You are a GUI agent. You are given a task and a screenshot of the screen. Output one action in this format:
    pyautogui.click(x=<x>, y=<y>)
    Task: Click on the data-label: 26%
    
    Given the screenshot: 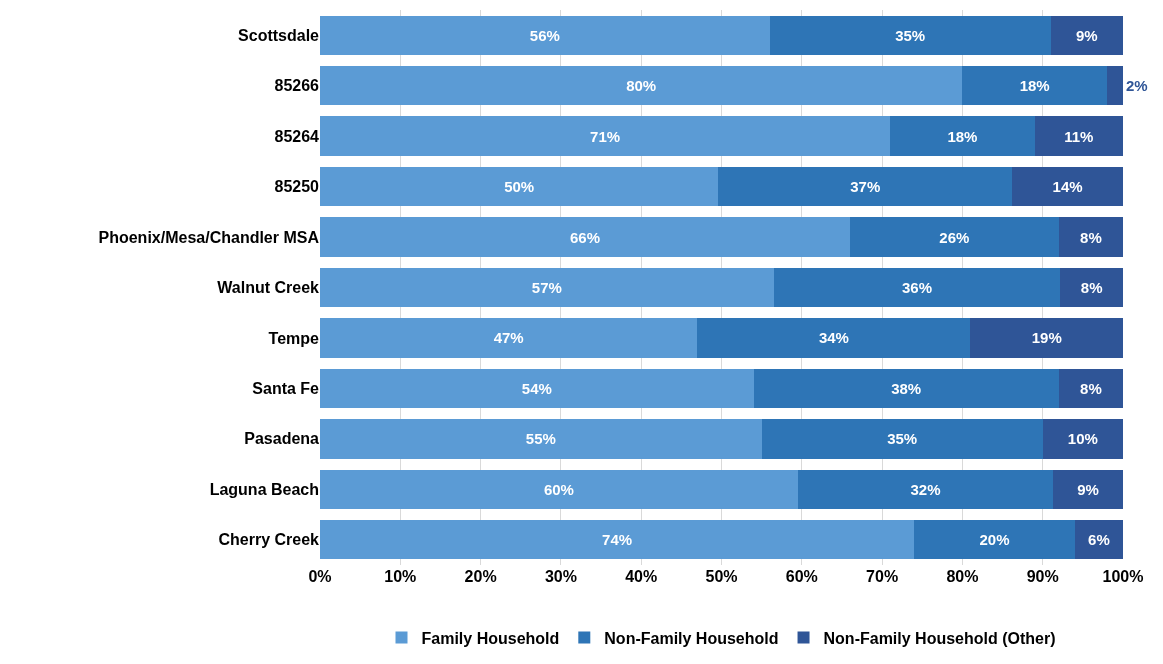 What is the action you would take?
    pyautogui.click(x=954, y=237)
    